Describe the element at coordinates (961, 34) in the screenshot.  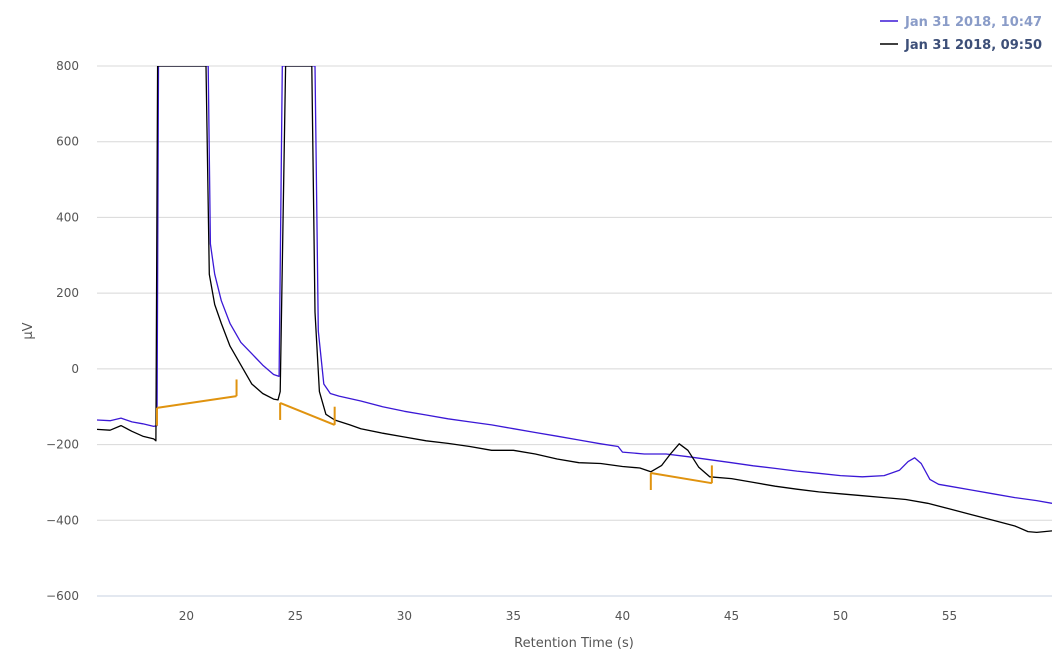
I see `legend: Jan 31 2018, 10:47 Jan 31 2018, 09:50` at that location.